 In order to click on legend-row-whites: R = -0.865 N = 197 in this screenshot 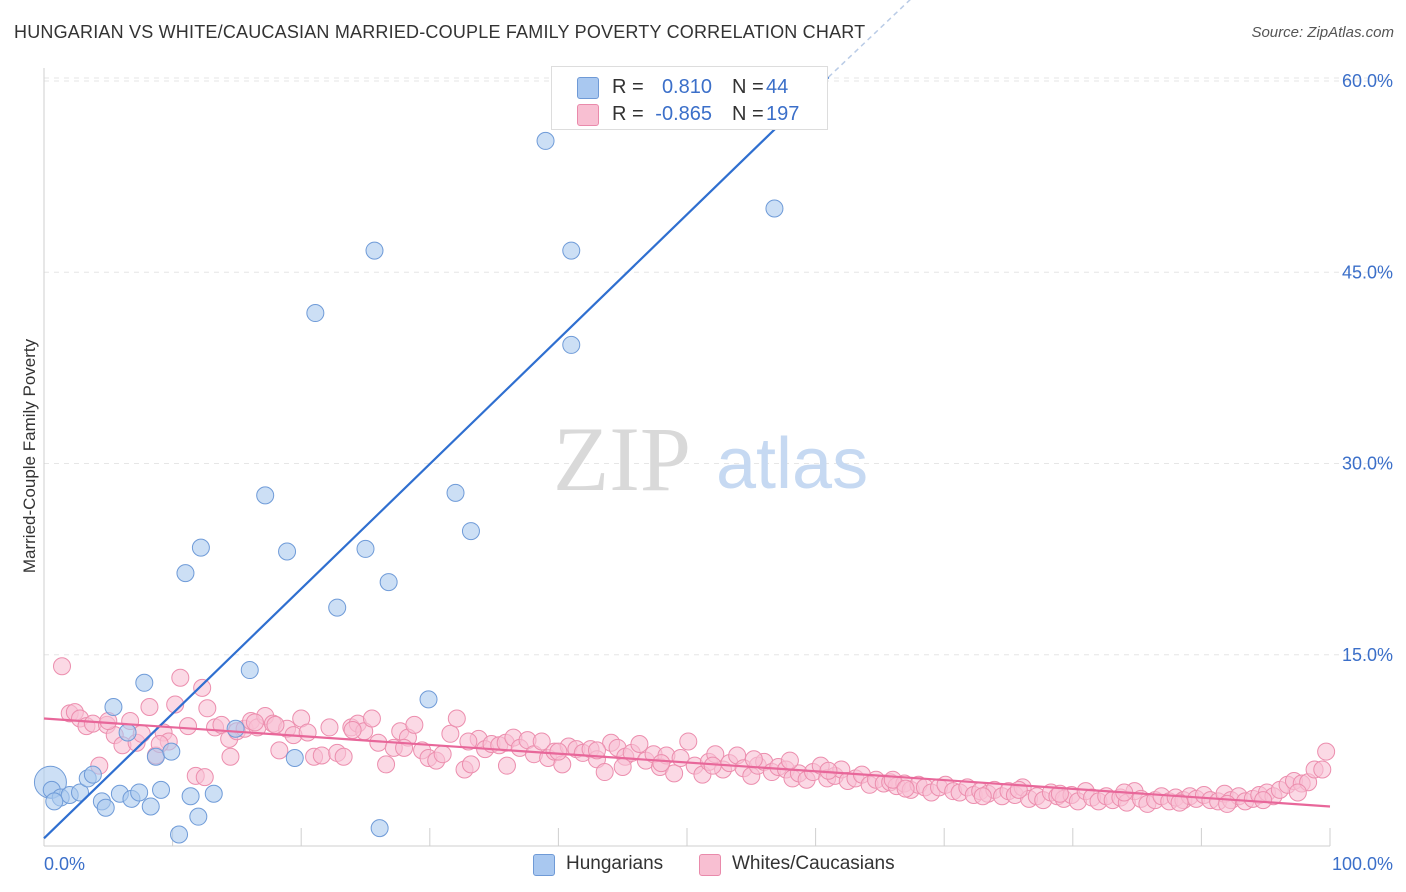, I will do `click(689, 114)`.